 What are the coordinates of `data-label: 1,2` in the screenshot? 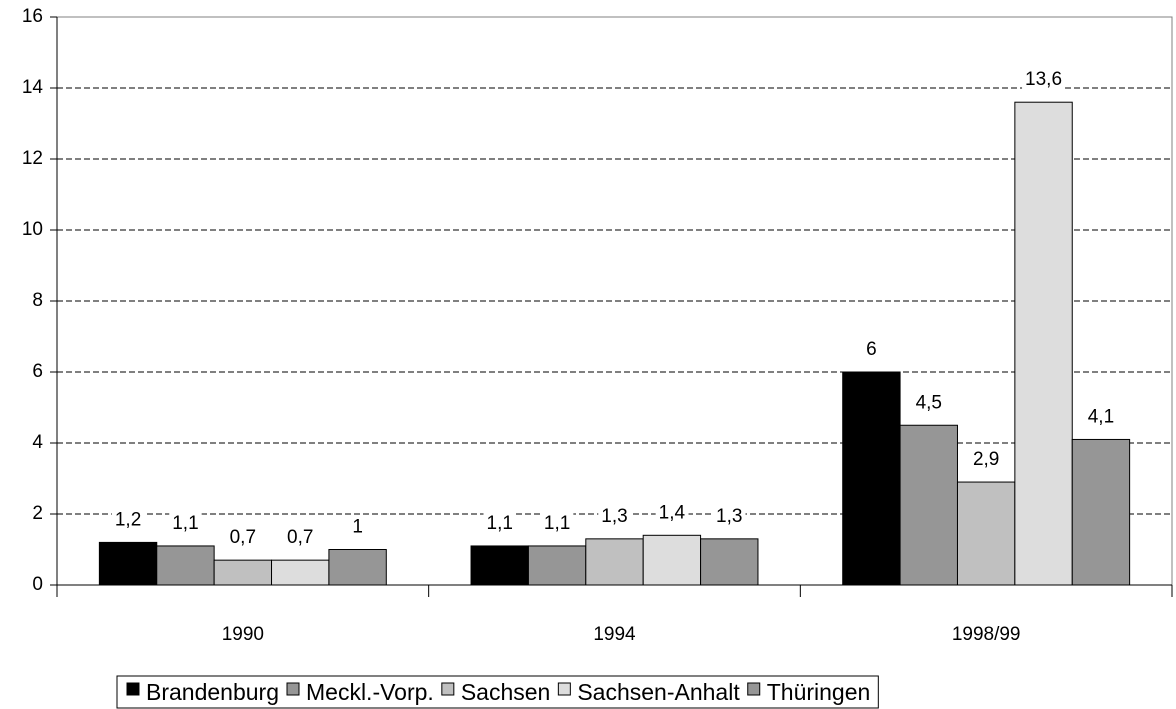 It's located at (128, 519).